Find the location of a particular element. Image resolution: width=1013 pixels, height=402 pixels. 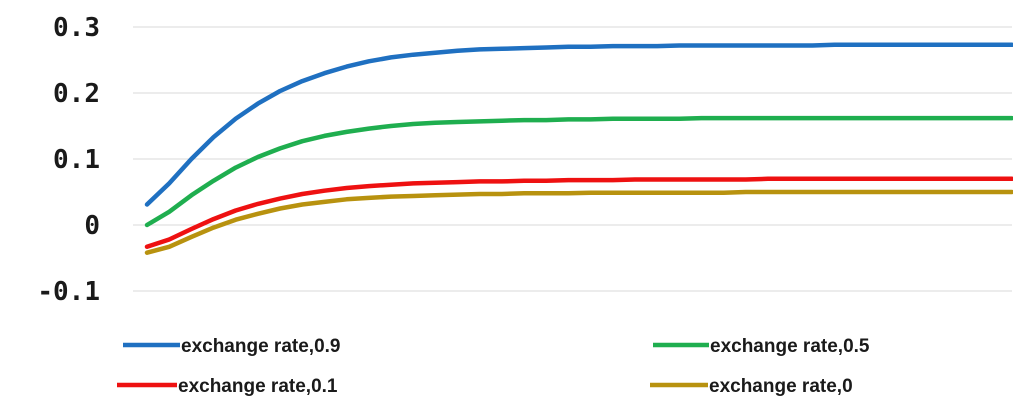

y-tick-label: 0.3 is located at coordinates (76, 28).